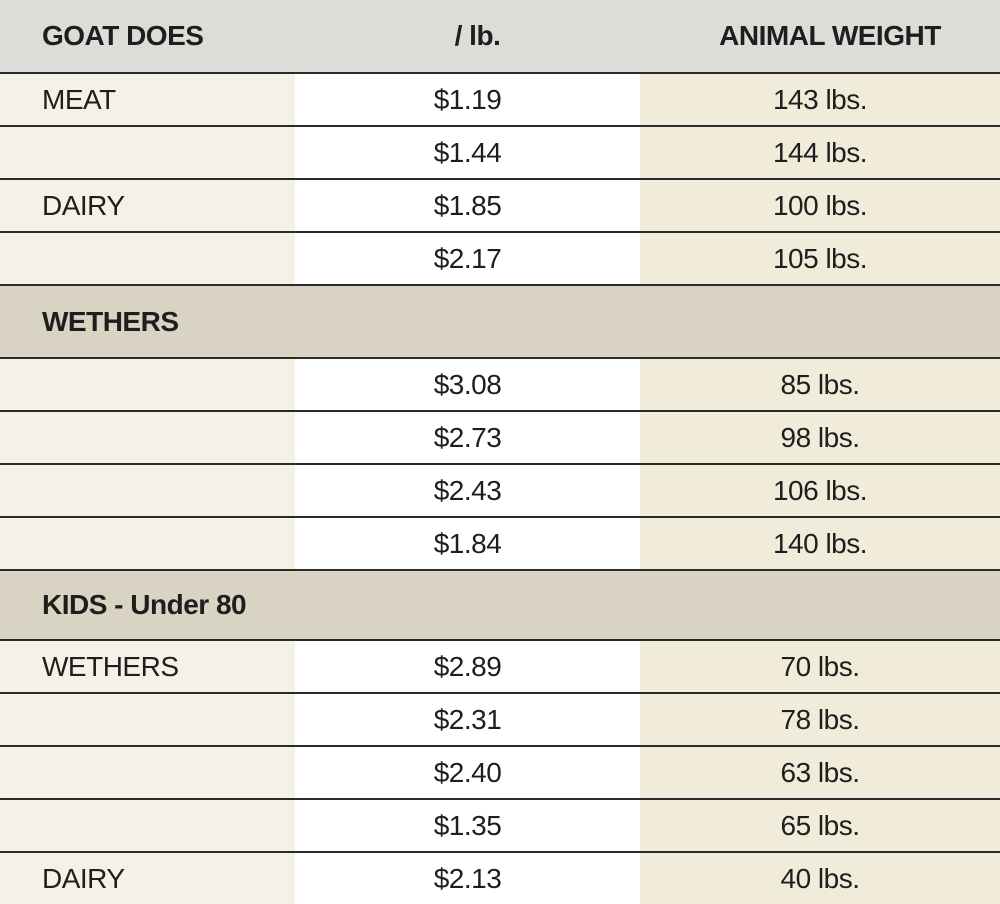 This screenshot has height=904, width=1000. I want to click on row-price: $2.40, so click(467, 773).